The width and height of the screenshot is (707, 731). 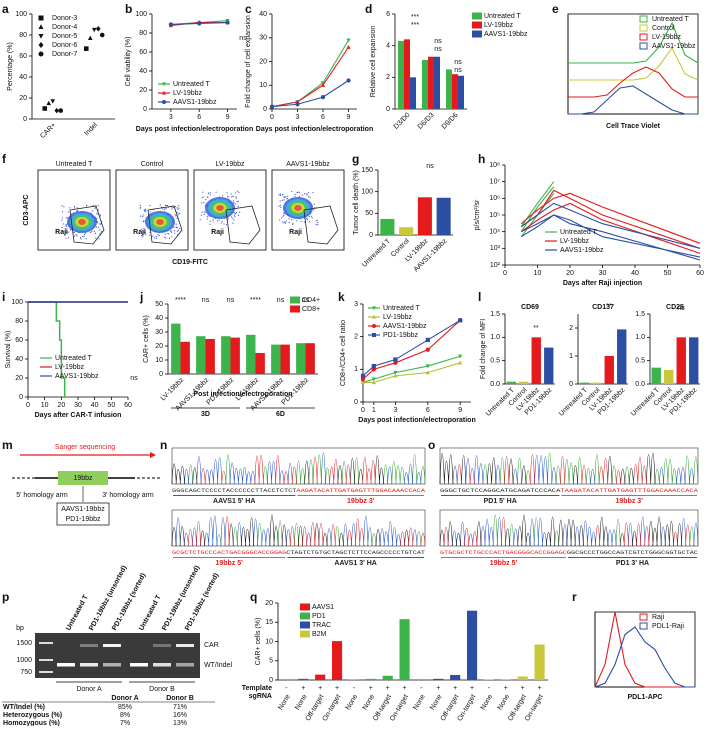 I want to click on y-tick-label: 0, so click(x=21, y=397).